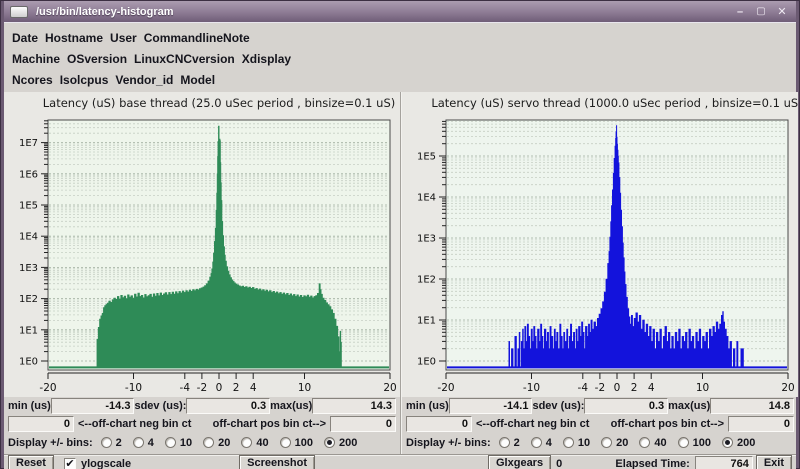 The image size is (800, 469). What do you see at coordinates (160, 406) in the screenshot?
I see `sdev-label: sdev (us):` at bounding box center [160, 406].